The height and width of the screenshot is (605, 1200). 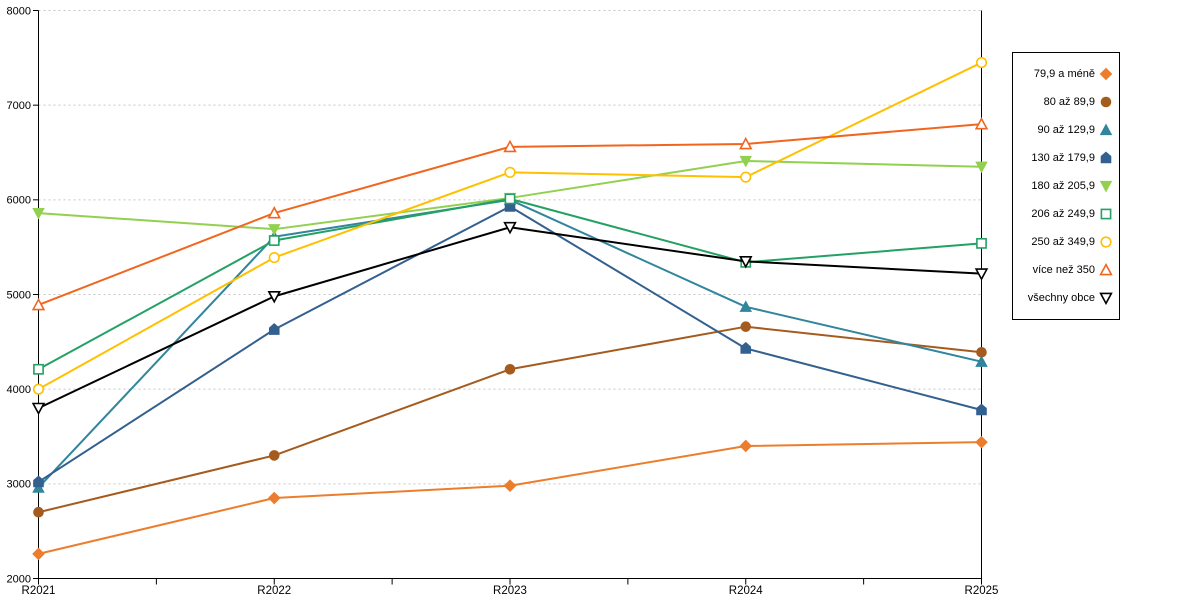 What do you see at coordinates (39, 591) in the screenshot?
I see `x-axis-tick-label: R2021` at bounding box center [39, 591].